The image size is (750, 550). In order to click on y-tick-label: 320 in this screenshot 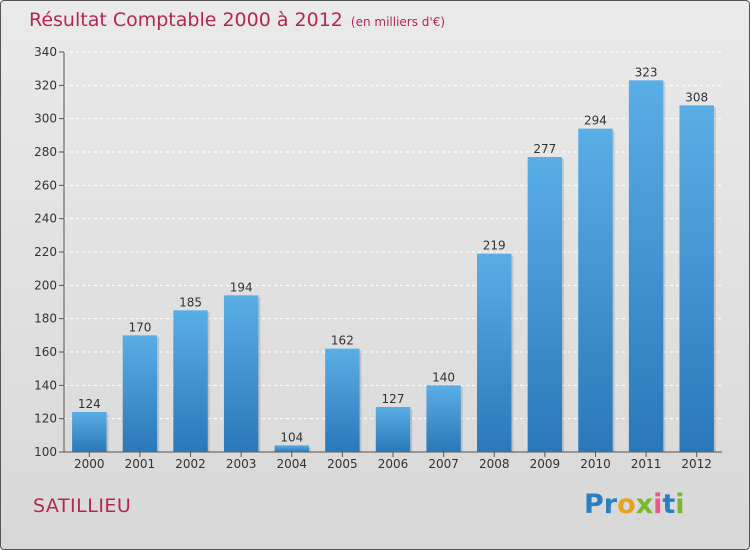, I will do `click(45, 85)`.